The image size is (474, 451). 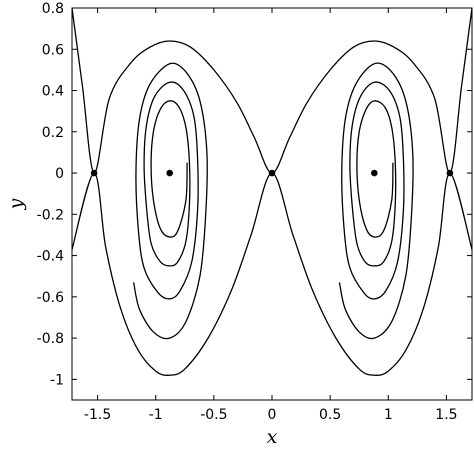 What do you see at coordinates (213, 415) in the screenshot?
I see `x-tick-label: -0.5` at bounding box center [213, 415].